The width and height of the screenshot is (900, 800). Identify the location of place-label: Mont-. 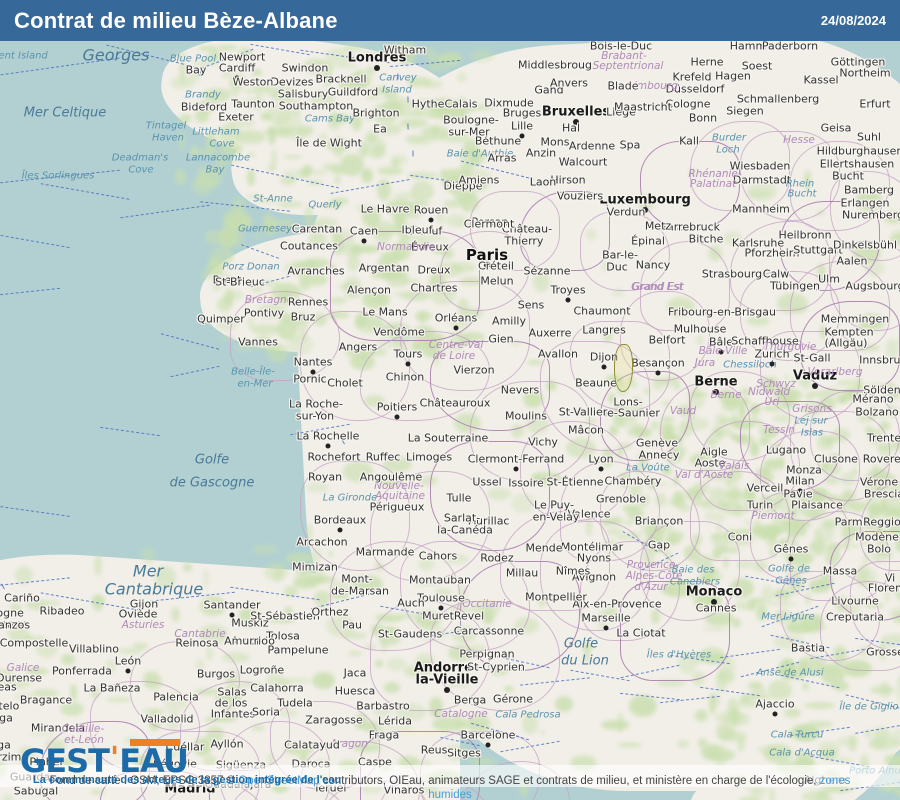
(357, 579).